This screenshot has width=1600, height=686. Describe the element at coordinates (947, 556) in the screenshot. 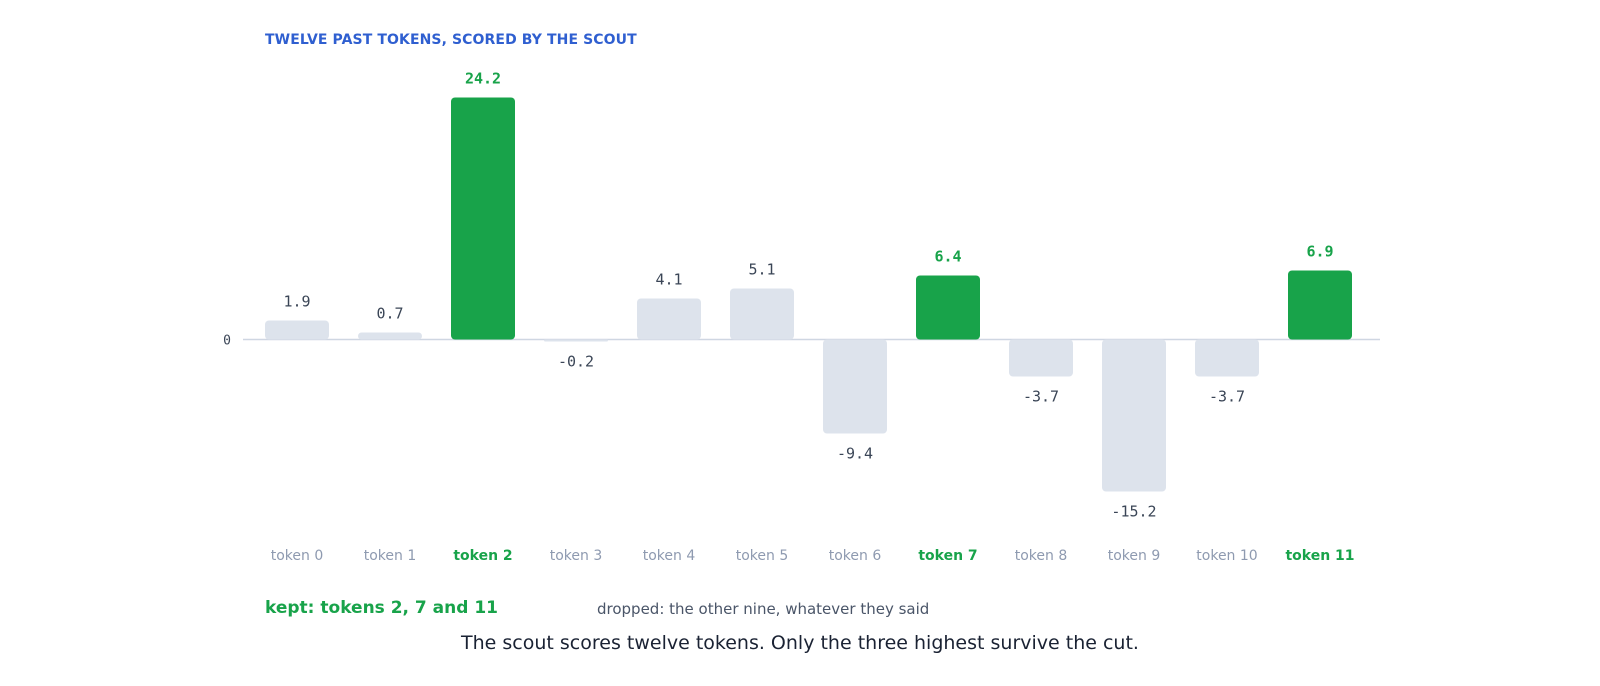

I see `x-tick-label: token 7` at that location.